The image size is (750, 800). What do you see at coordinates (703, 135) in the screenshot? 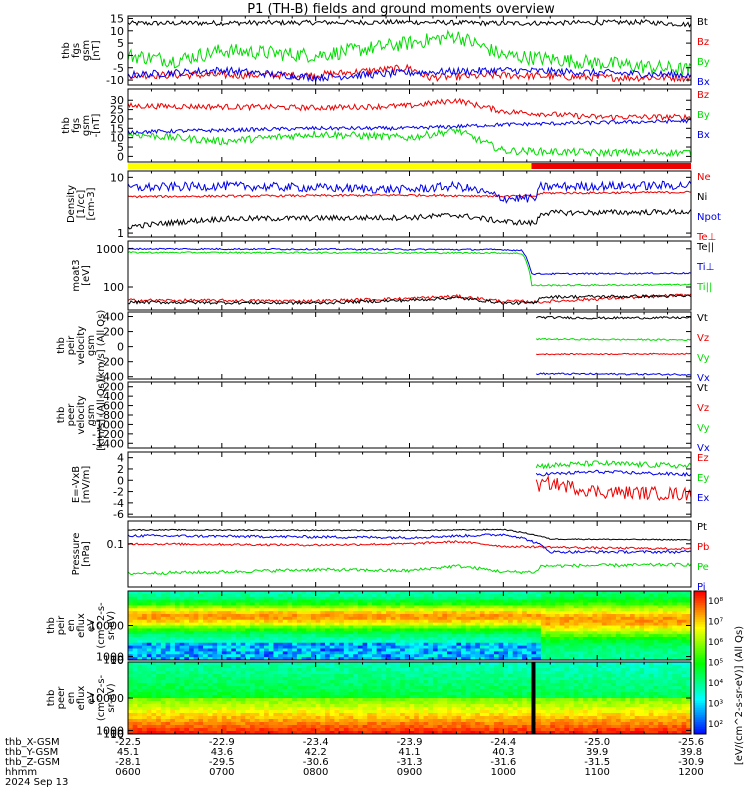
I see `legend-label: Bx` at bounding box center [703, 135].